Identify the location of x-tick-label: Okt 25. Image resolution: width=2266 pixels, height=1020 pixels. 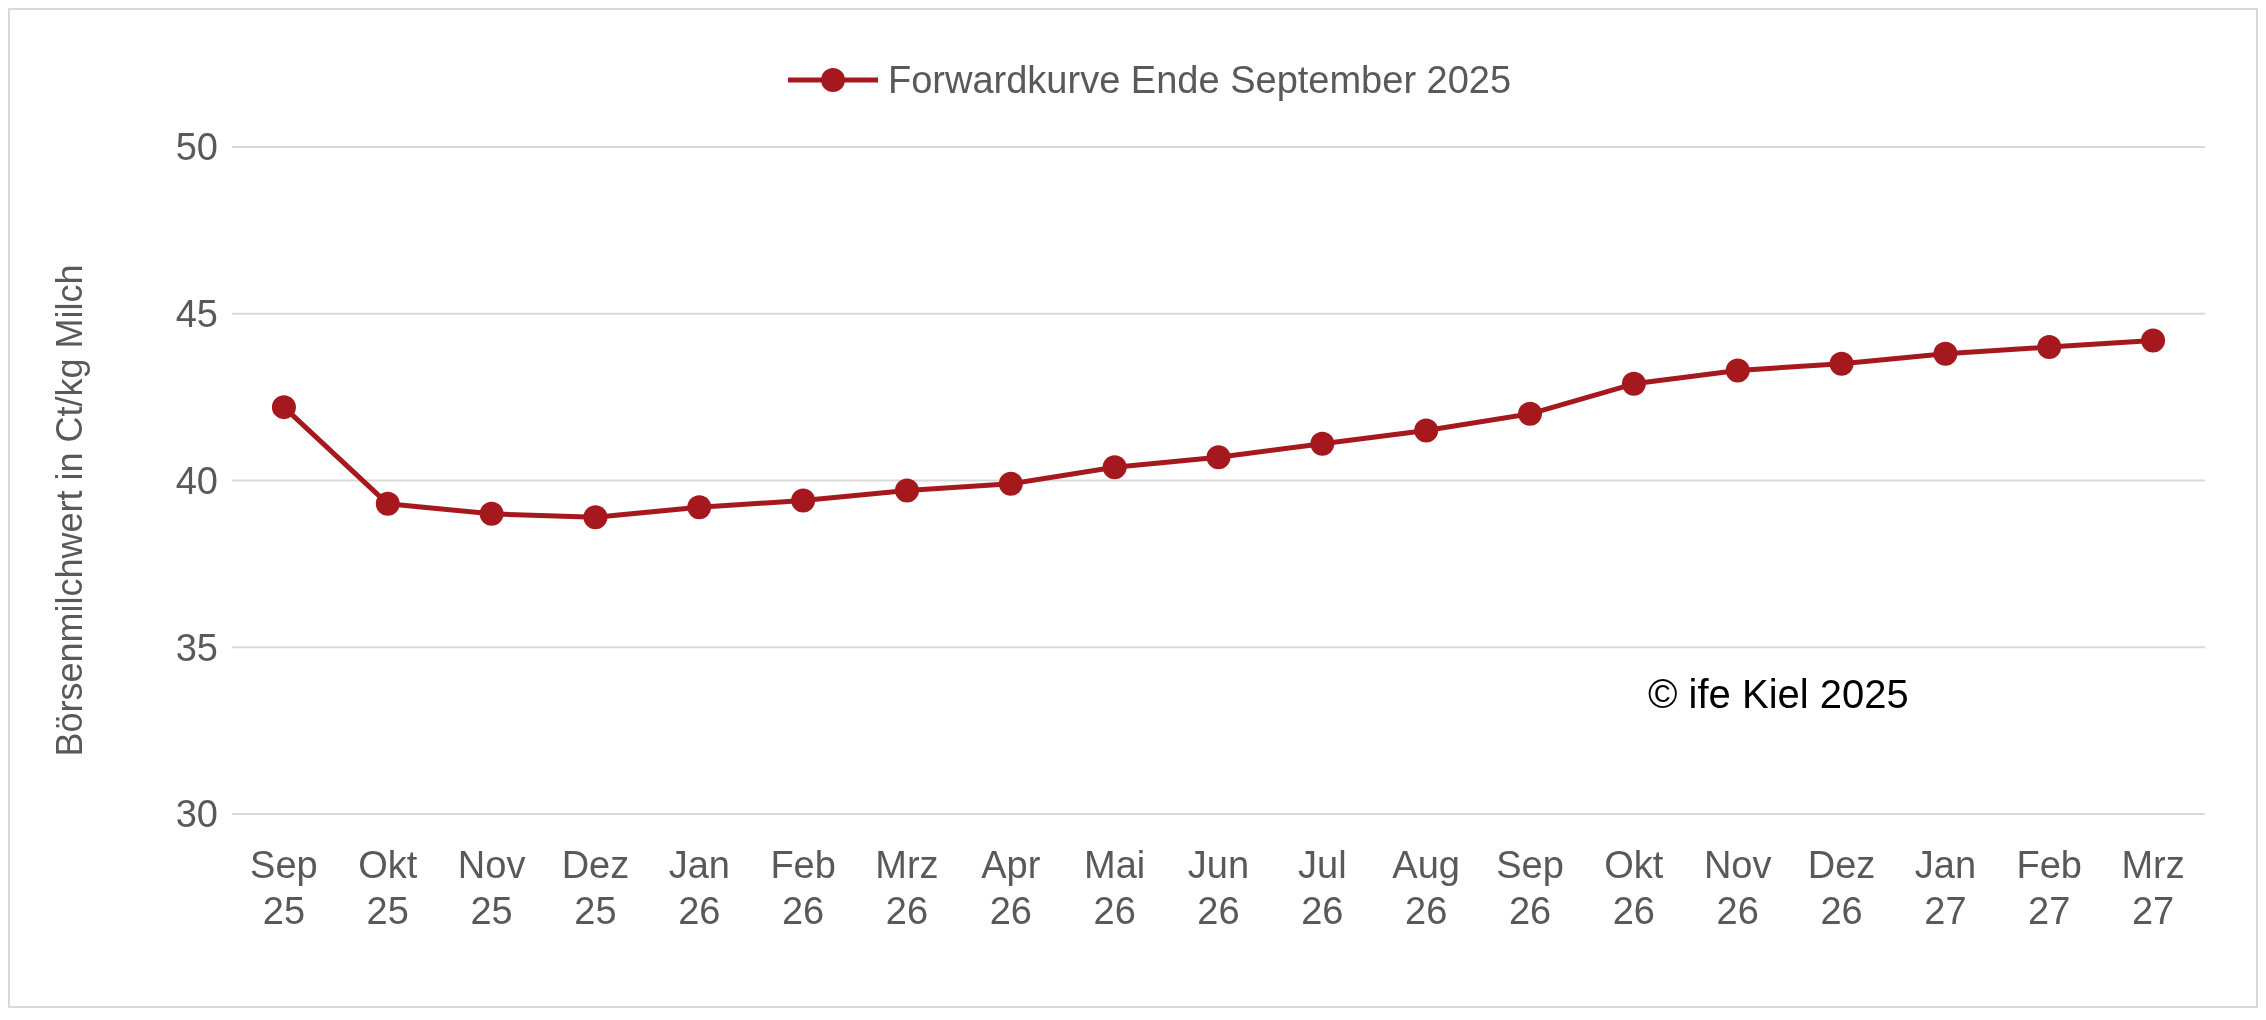
(388, 888).